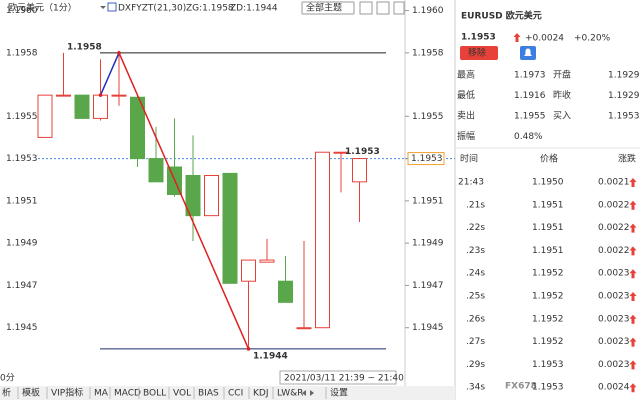 The height and width of the screenshot is (400, 640). I want to click on tick-time: .22s, so click(475, 228).